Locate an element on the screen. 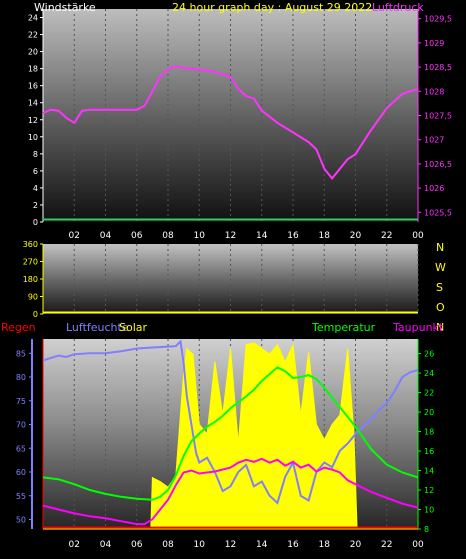  direction-letter: S is located at coordinates (439, 287).